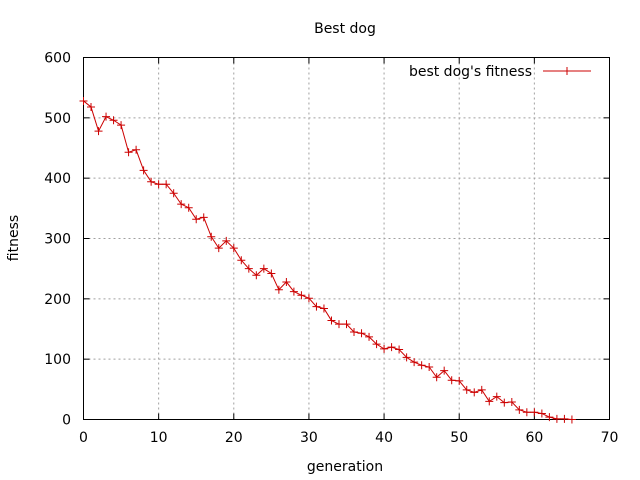 Image resolution: width=640 pixels, height=480 pixels. What do you see at coordinates (459, 438) in the screenshot?
I see `x-tick-label: 50` at bounding box center [459, 438].